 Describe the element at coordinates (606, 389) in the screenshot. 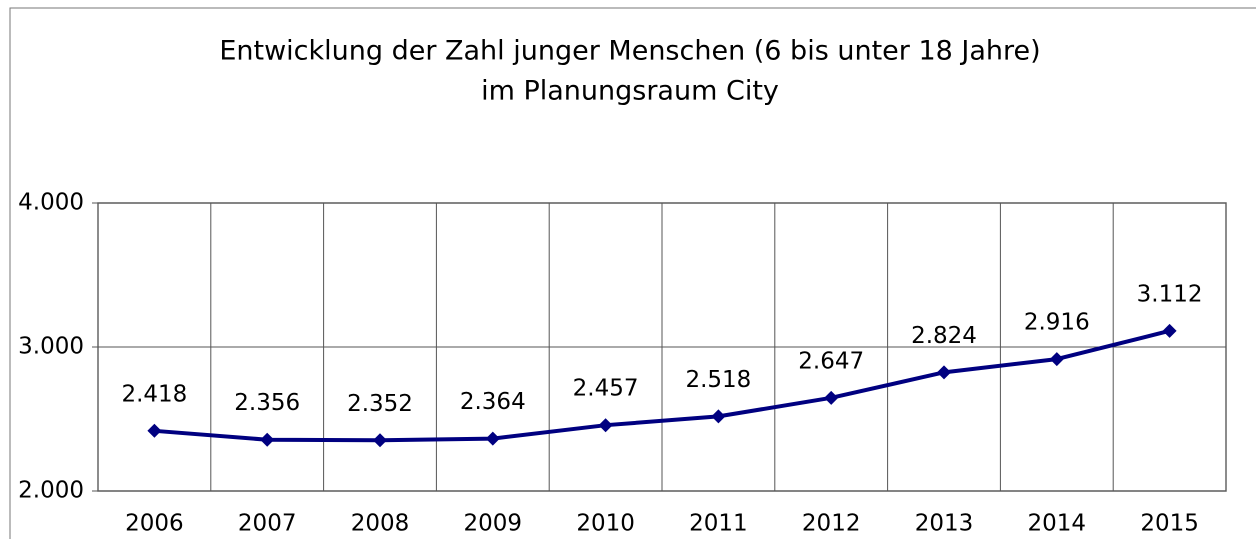

I see `data-label: 2.457` at that location.